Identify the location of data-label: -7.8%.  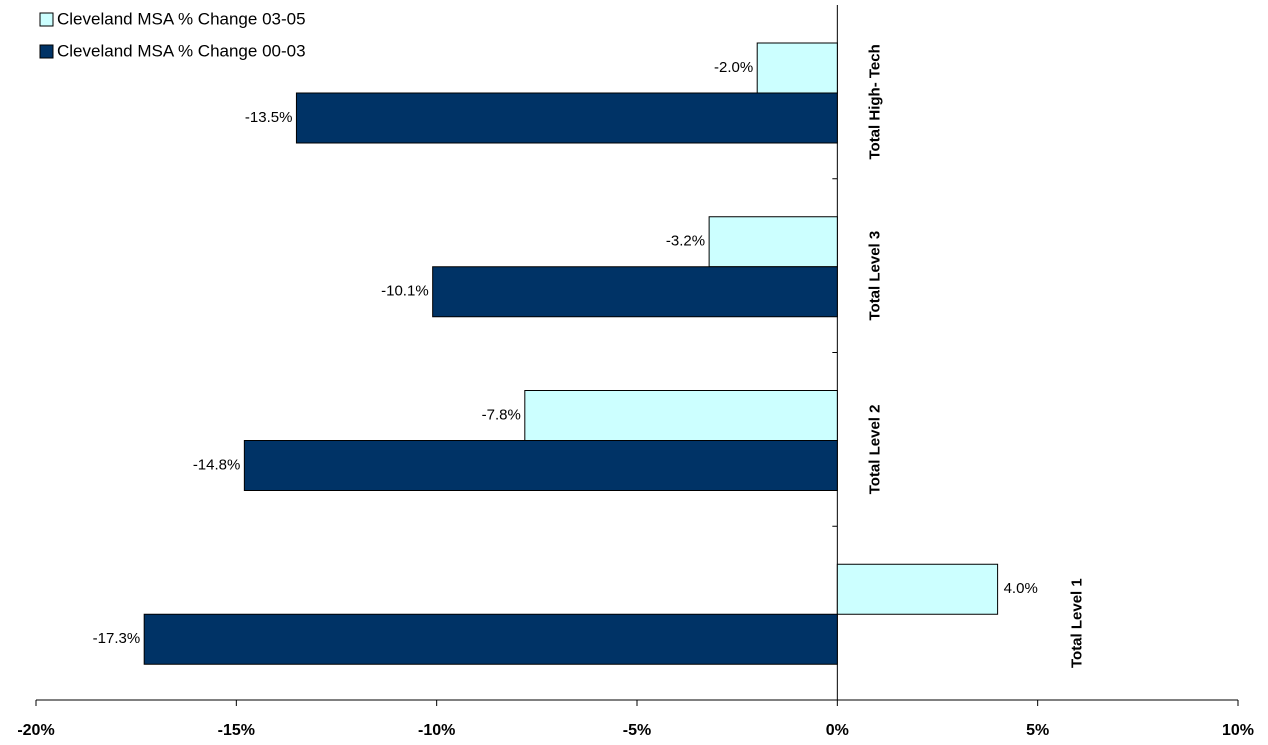
(501, 414).